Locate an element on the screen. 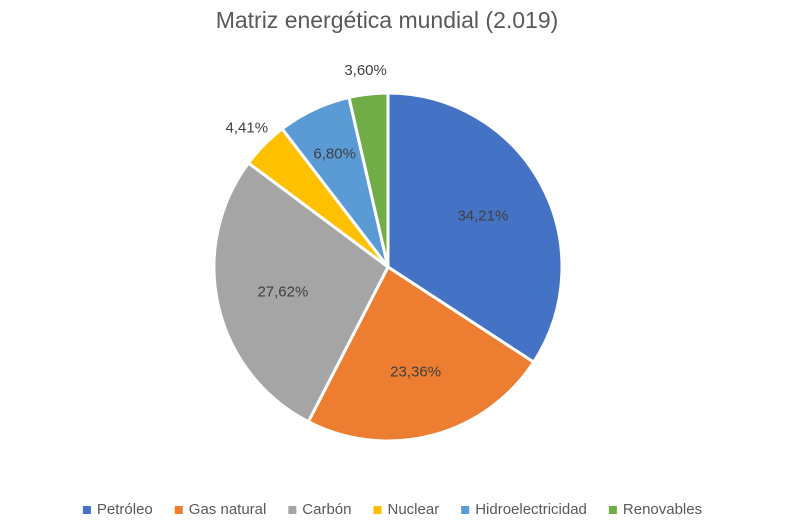 The image size is (785, 531). pie-slice-carb-n is located at coordinates (301, 292).